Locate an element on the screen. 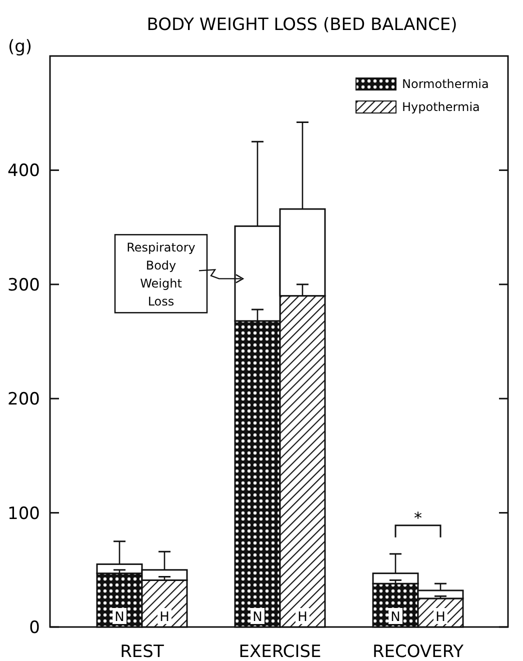  text: RECOVERY is located at coordinates (418, 651).